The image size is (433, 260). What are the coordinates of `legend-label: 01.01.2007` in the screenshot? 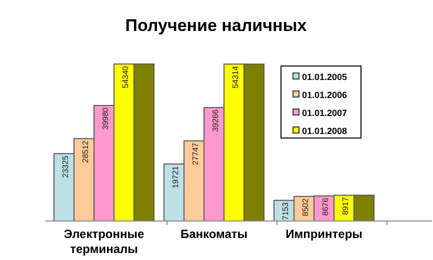 It's located at (325, 113).